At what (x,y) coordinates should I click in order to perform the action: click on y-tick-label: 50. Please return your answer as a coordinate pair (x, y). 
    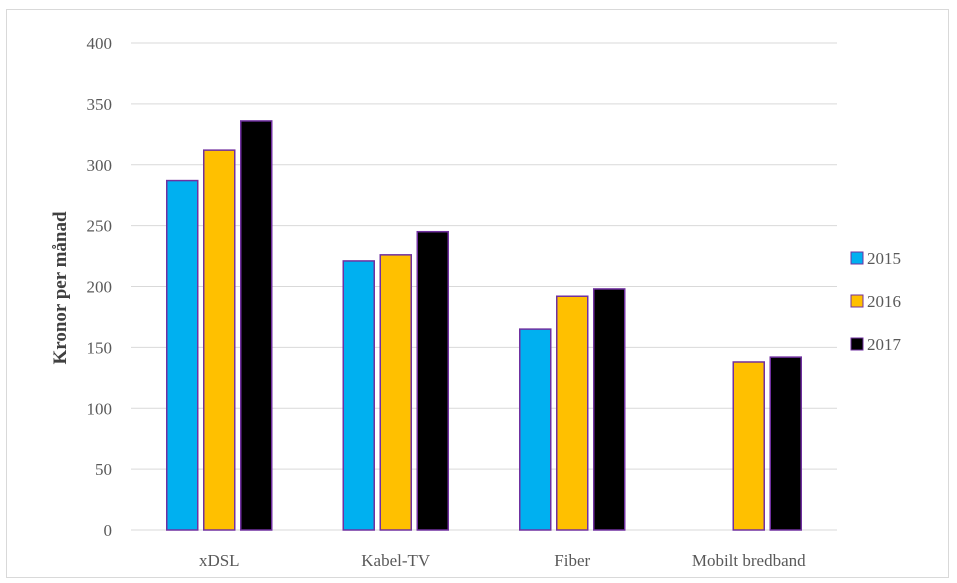
    Looking at the image, I should click on (103, 469).